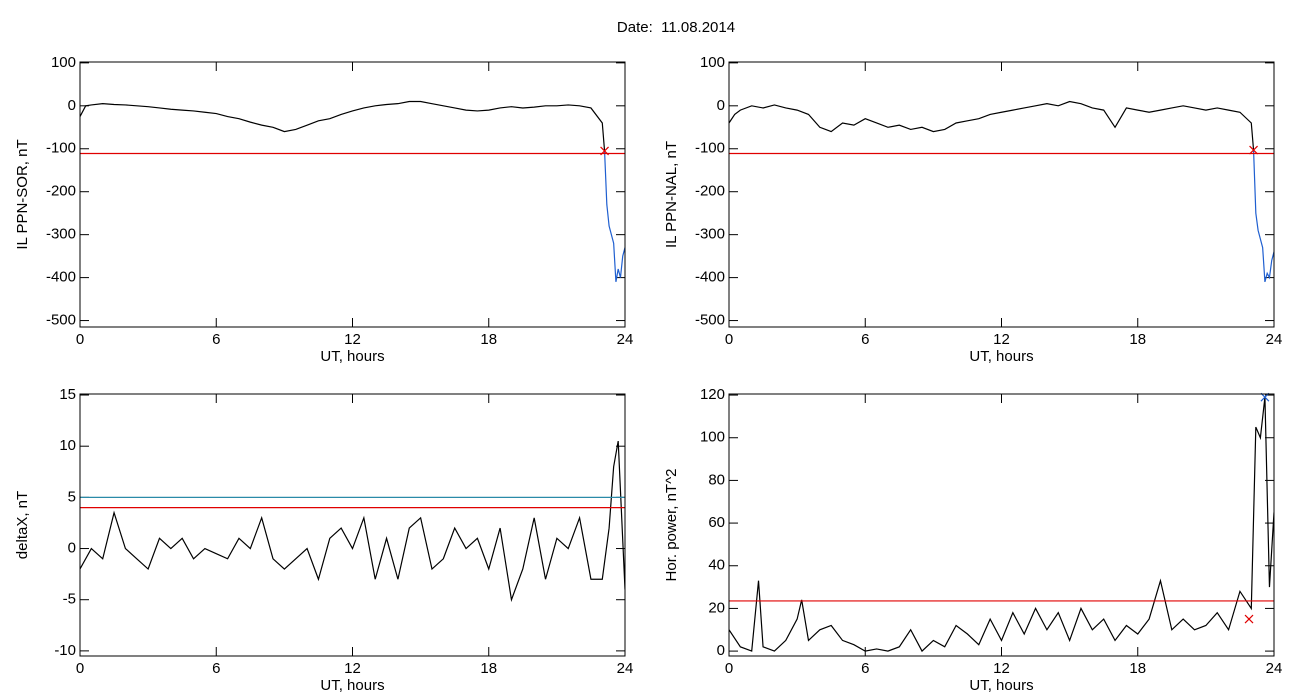 This screenshot has height=700, width=1300. What do you see at coordinates (716, 607) in the screenshot?
I see `y-tick-label: 20` at bounding box center [716, 607].